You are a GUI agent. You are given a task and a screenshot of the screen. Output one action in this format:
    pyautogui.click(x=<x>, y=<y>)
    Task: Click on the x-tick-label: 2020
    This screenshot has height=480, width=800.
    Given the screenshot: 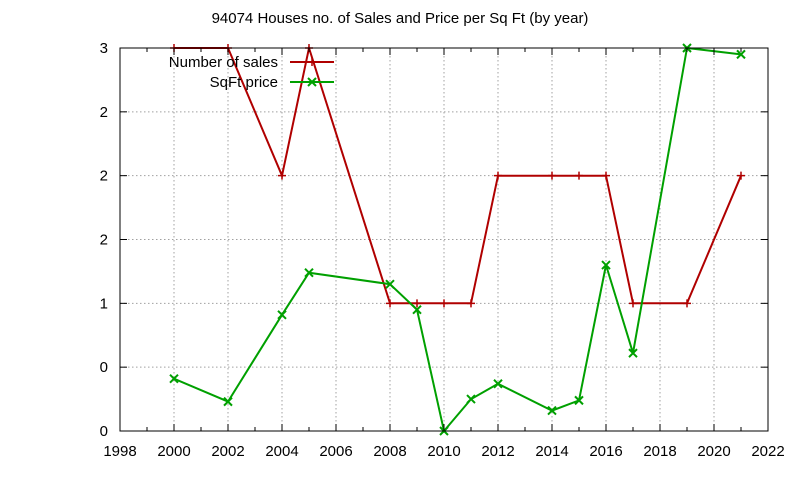 What is the action you would take?
    pyautogui.click(x=713, y=451)
    